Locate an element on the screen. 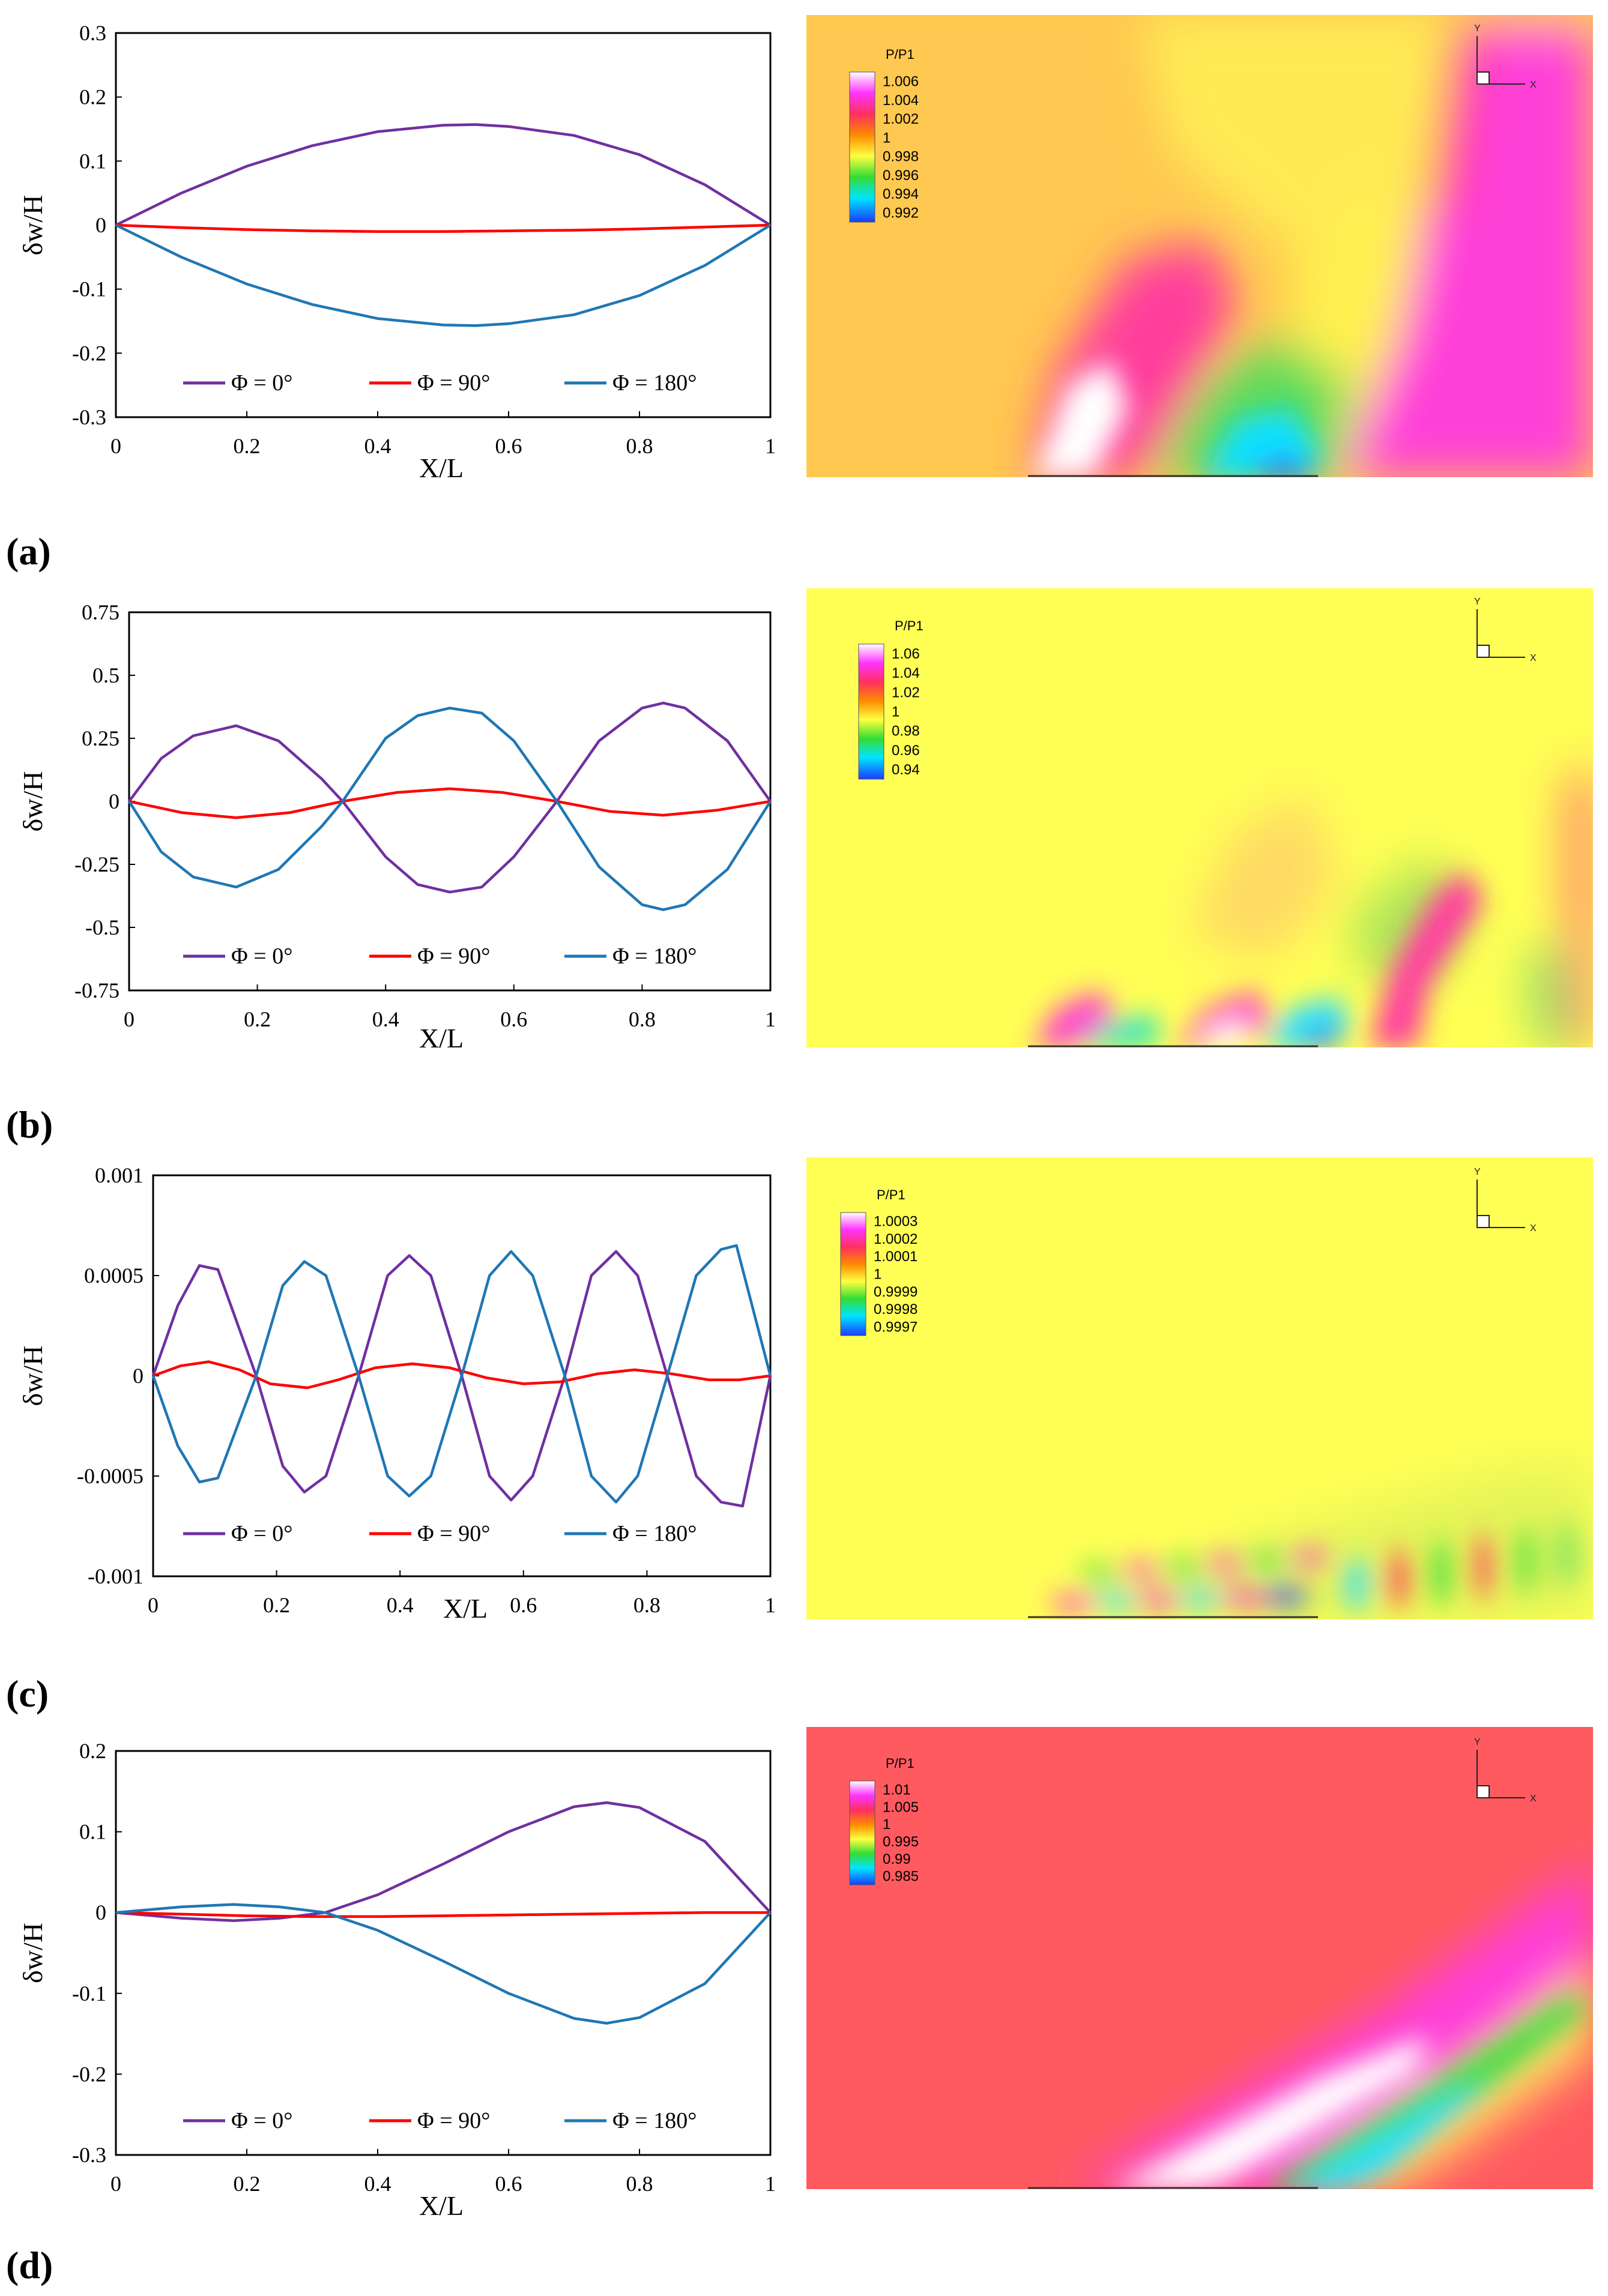  panel-label-c: (c) is located at coordinates (27, 1693).